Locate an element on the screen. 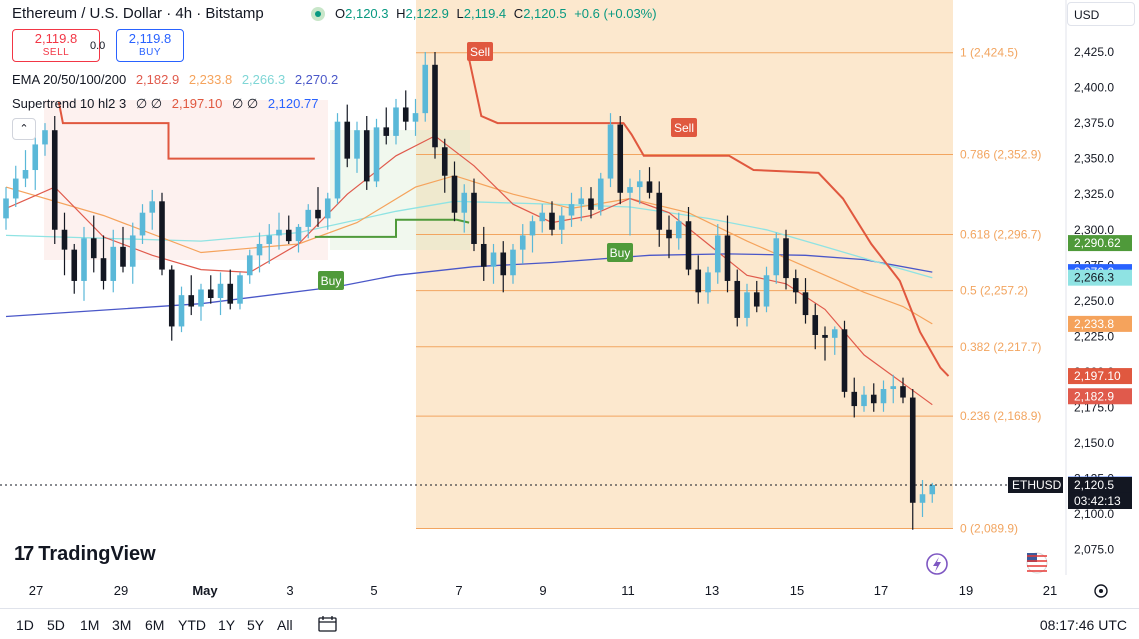 Image resolution: width=1139 pixels, height=639 pixels. buy-price: 2,119.8 is located at coordinates (150, 38).